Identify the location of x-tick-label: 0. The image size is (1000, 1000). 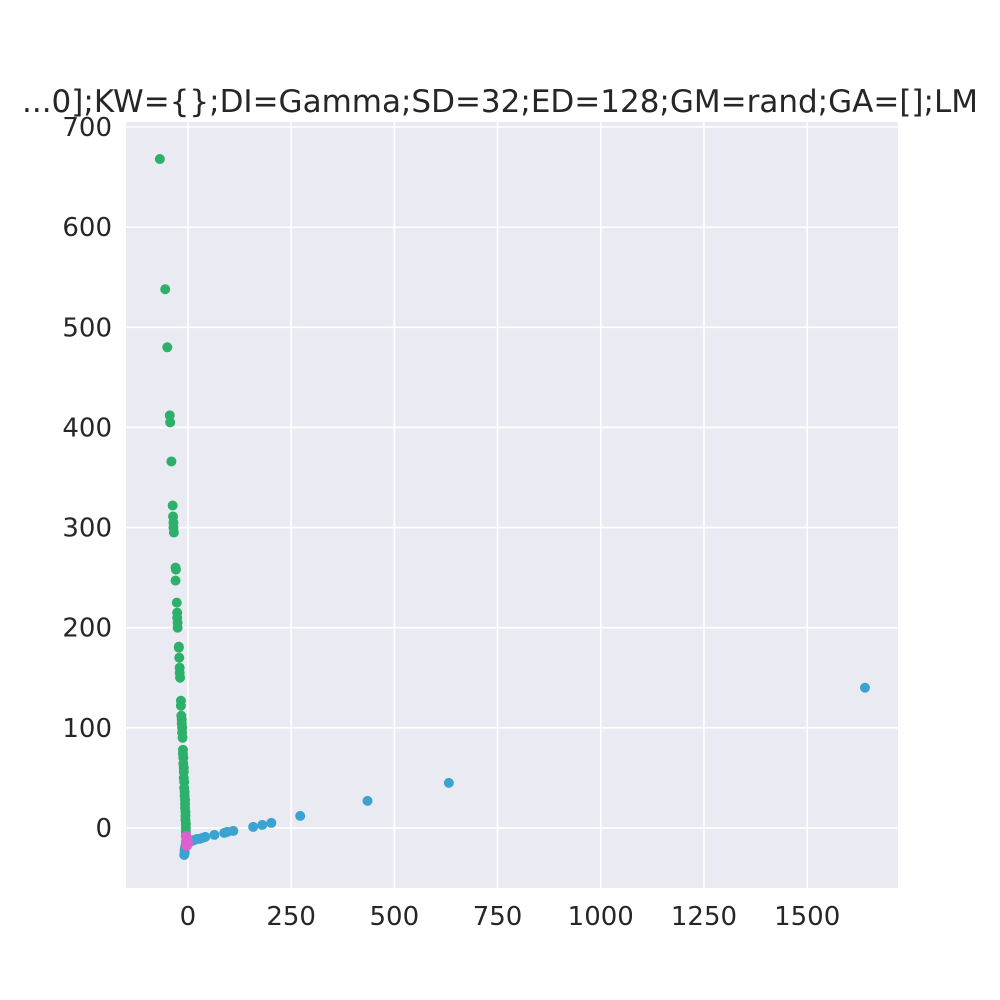
(188, 917).